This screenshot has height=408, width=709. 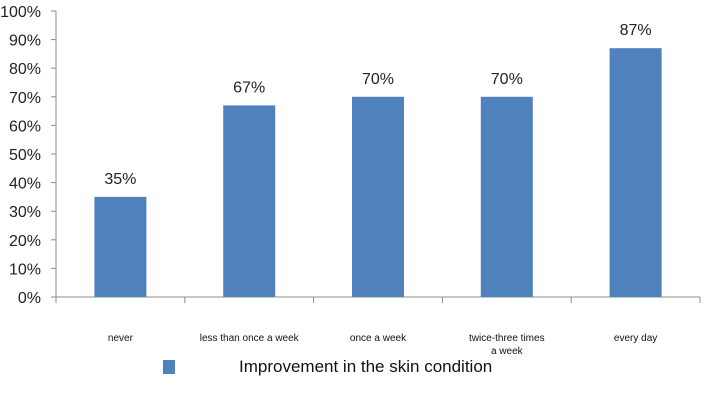 I want to click on category-label: never, so click(x=121, y=338).